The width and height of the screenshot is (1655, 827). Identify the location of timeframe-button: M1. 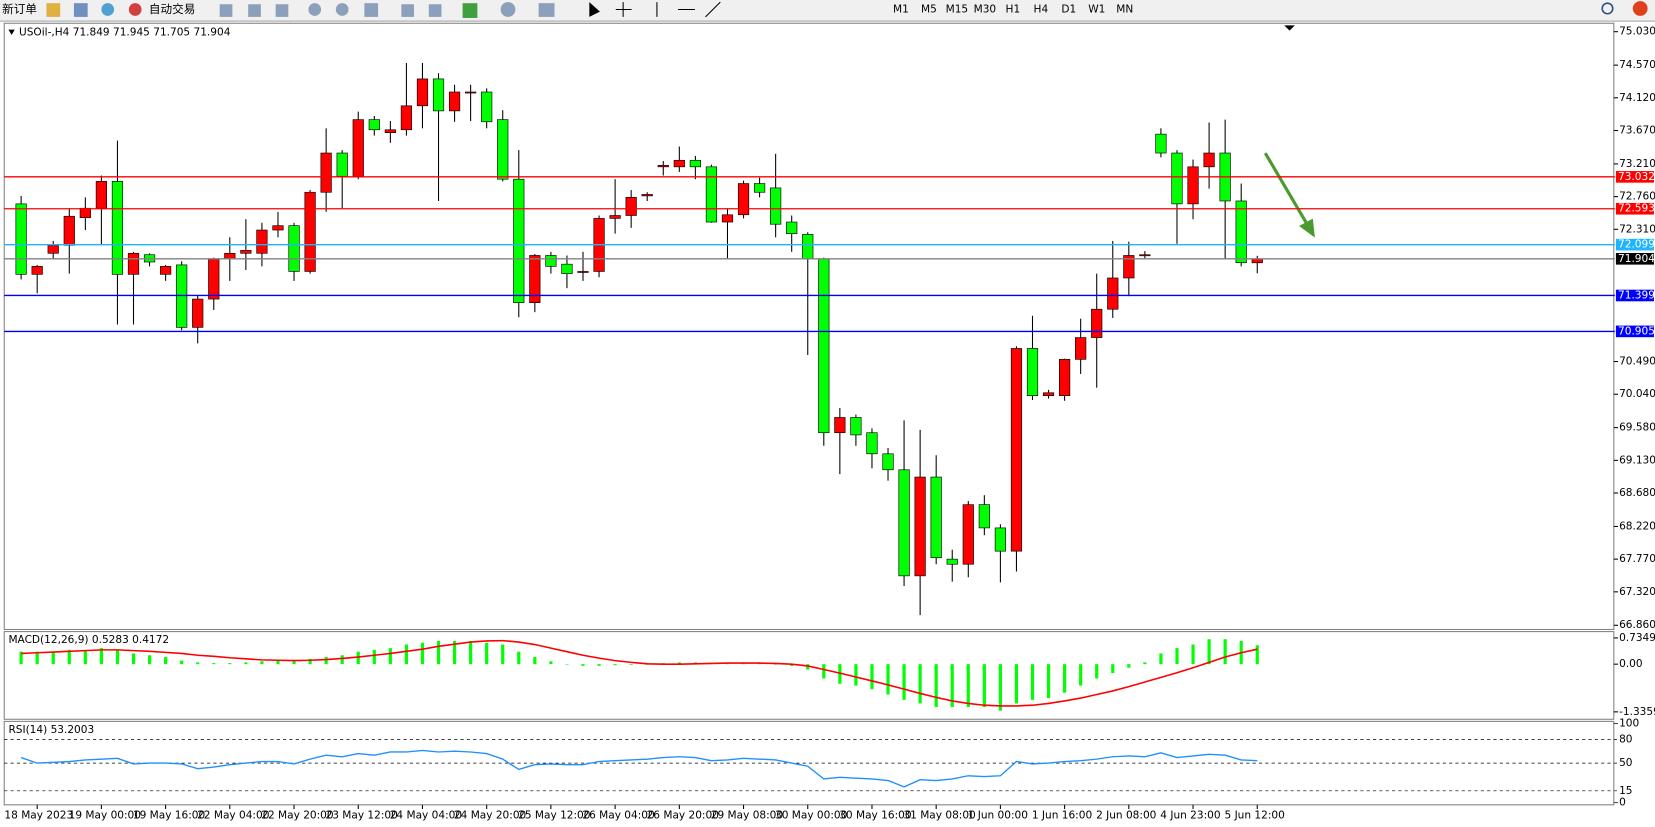
(901, 10).